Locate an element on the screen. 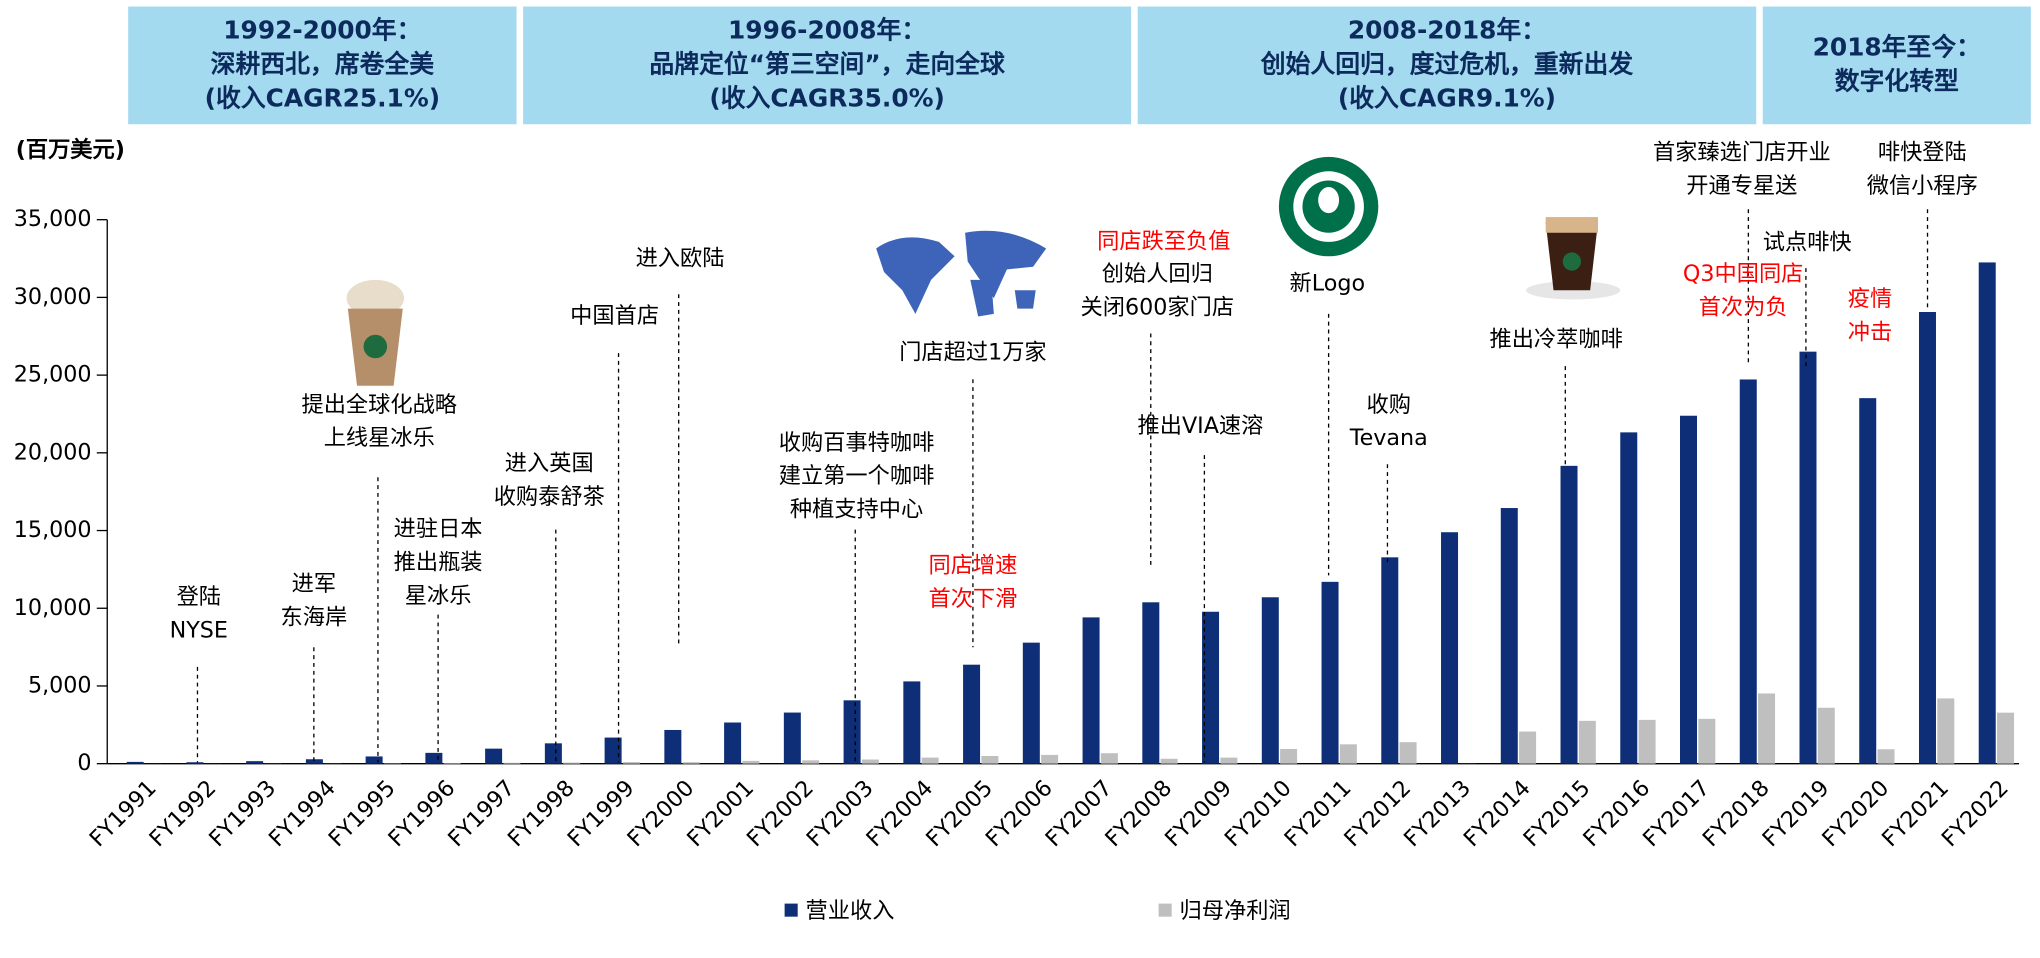 This screenshot has width=2040, height=958. annotation: 种植支持中心 is located at coordinates (856, 509).